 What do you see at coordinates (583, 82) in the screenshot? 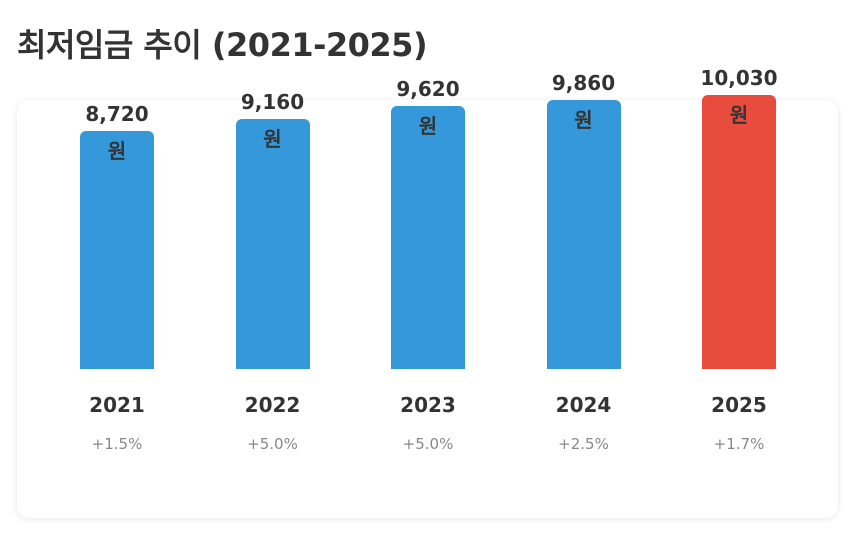
I see `value-label-2024: 9,860` at bounding box center [583, 82].